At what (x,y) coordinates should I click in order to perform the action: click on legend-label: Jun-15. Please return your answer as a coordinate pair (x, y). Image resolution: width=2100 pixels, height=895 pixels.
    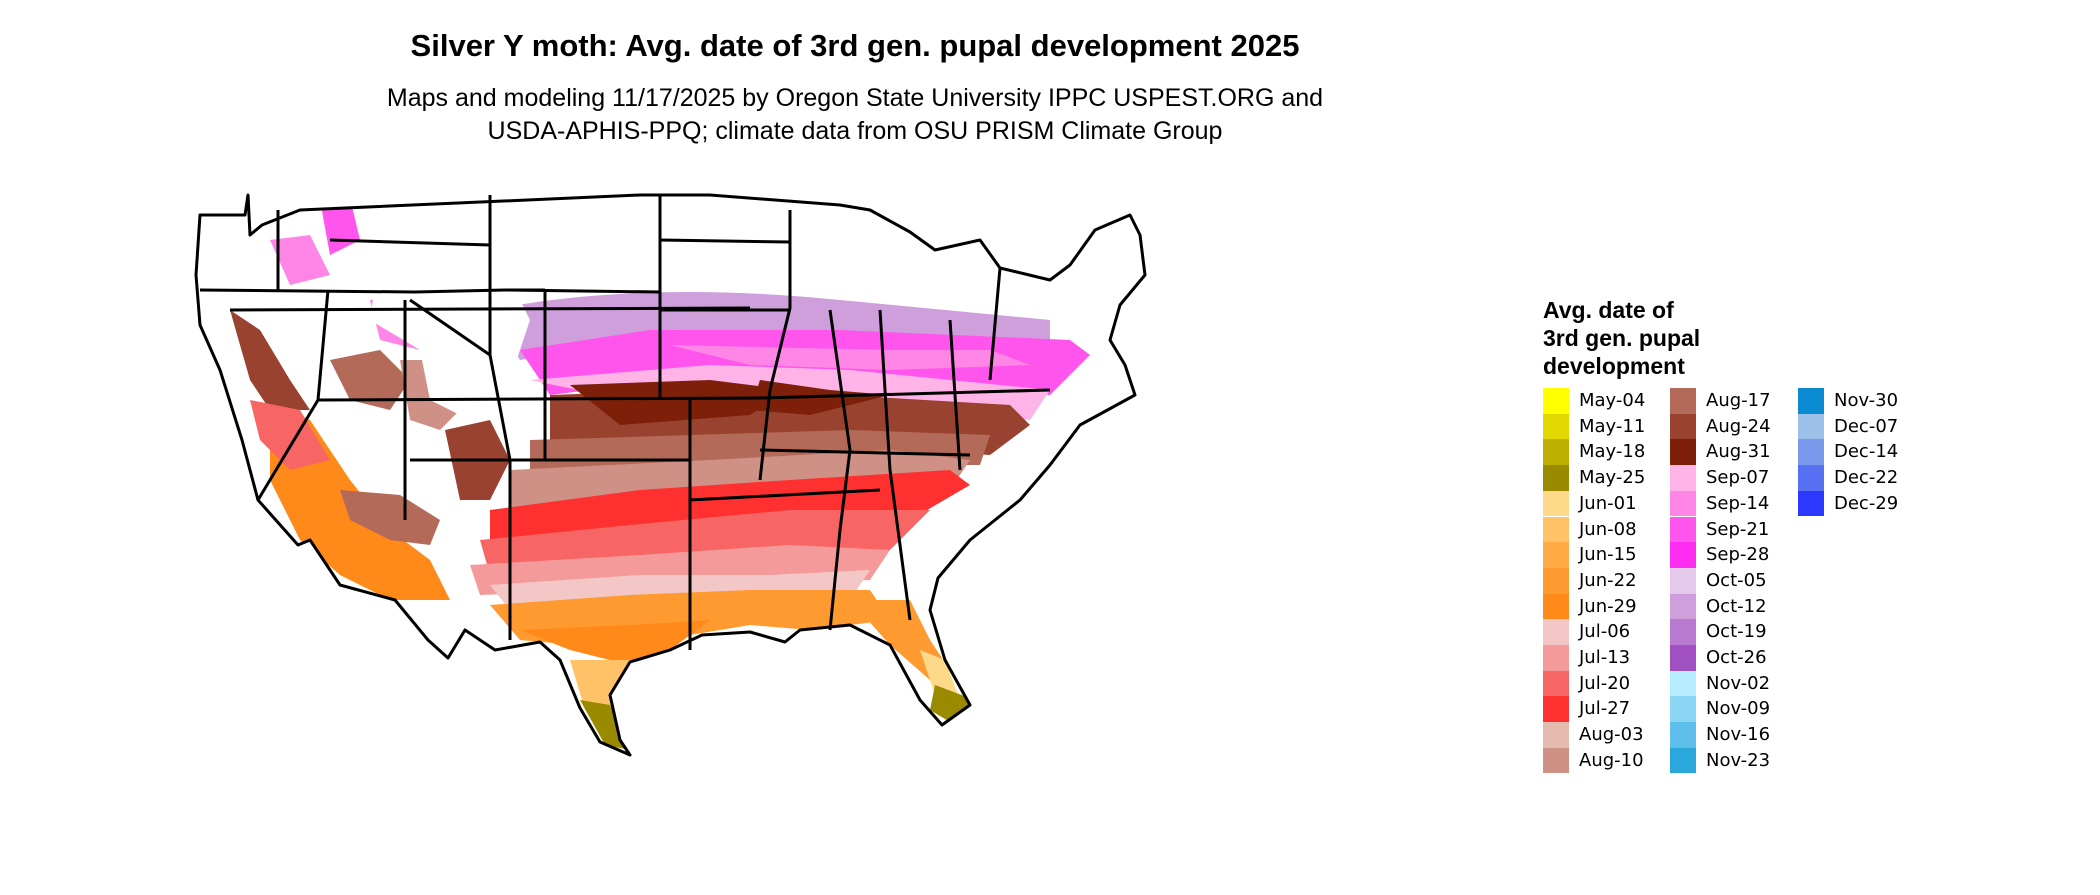
    Looking at the image, I should click on (1608, 555).